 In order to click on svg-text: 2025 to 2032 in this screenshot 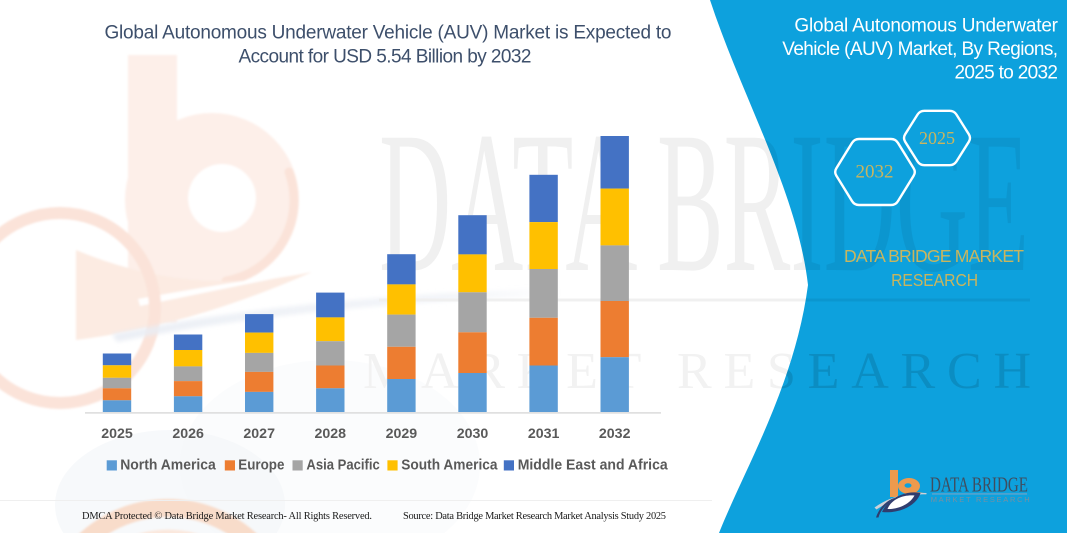, I will do `click(1007, 73)`.